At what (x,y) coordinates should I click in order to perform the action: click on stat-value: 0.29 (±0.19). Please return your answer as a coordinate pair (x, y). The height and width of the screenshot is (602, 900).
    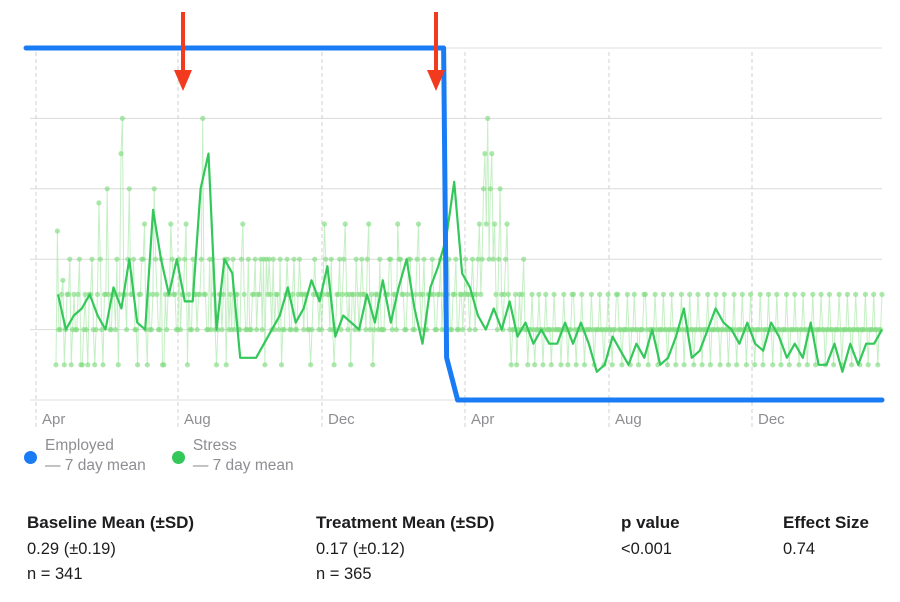
    Looking at the image, I should click on (71, 549).